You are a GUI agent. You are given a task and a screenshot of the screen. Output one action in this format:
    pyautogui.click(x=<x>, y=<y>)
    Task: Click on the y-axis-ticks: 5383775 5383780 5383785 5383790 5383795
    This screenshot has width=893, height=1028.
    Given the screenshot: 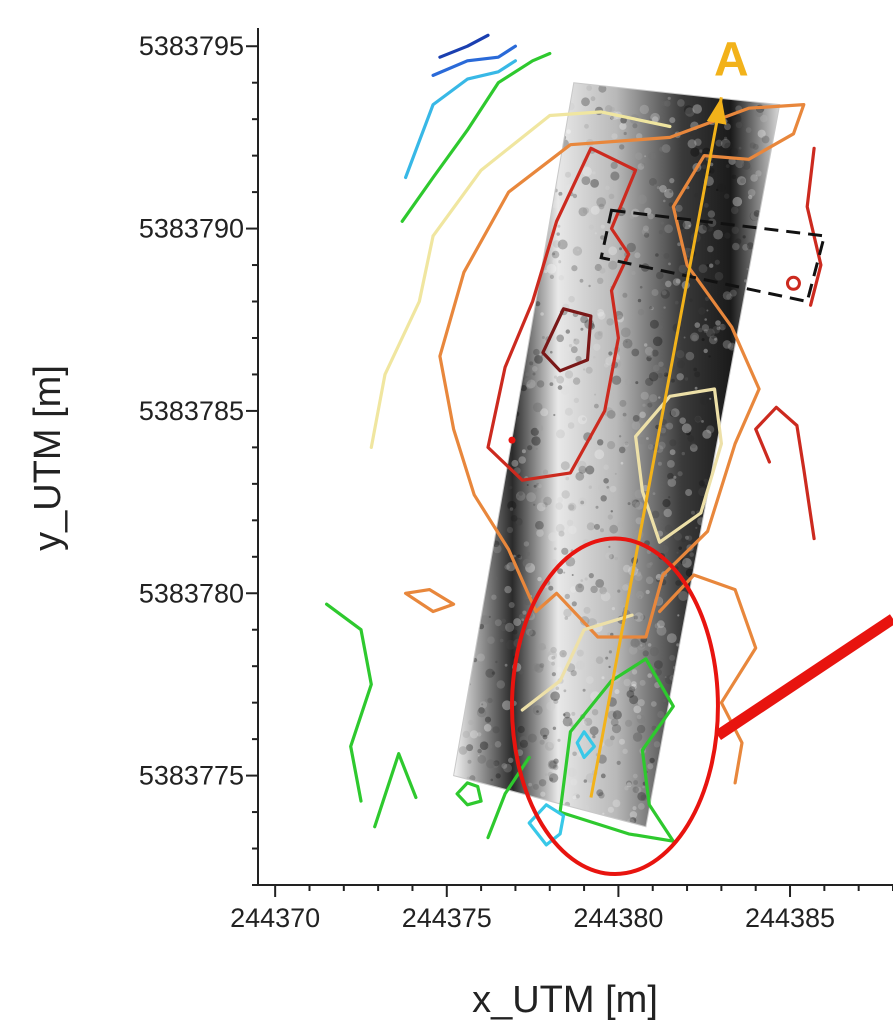 What is the action you would take?
    pyautogui.click(x=198, y=458)
    